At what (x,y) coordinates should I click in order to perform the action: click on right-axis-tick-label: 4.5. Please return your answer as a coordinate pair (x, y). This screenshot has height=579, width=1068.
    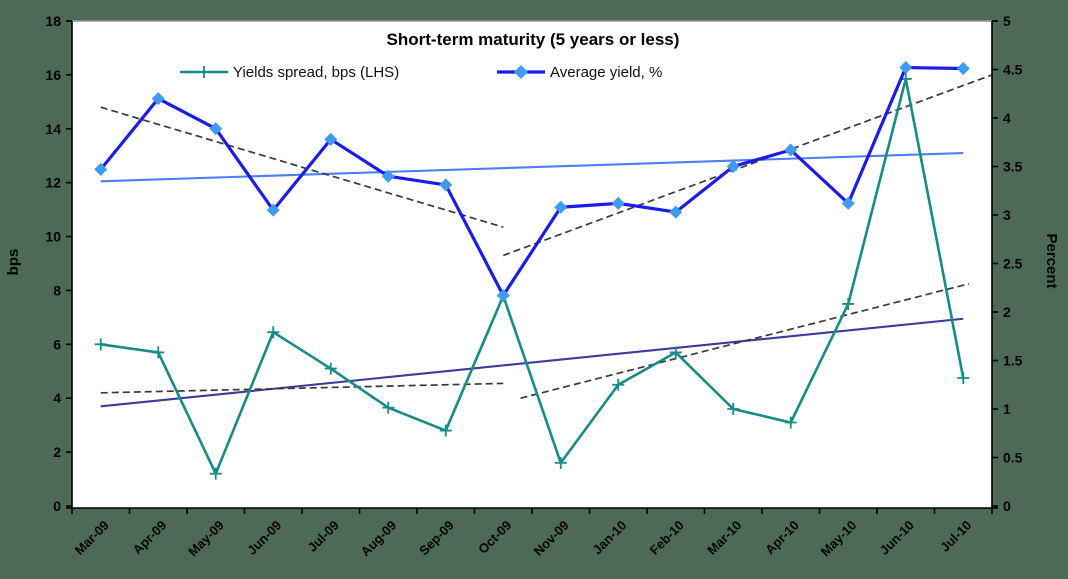
    Looking at the image, I should click on (1013, 70).